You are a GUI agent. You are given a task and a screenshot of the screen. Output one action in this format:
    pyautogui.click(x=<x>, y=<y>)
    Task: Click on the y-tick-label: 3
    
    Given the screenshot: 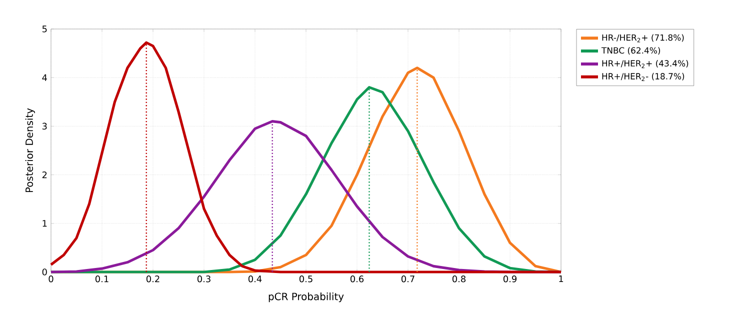 What is the action you would take?
    pyautogui.click(x=44, y=126)
    